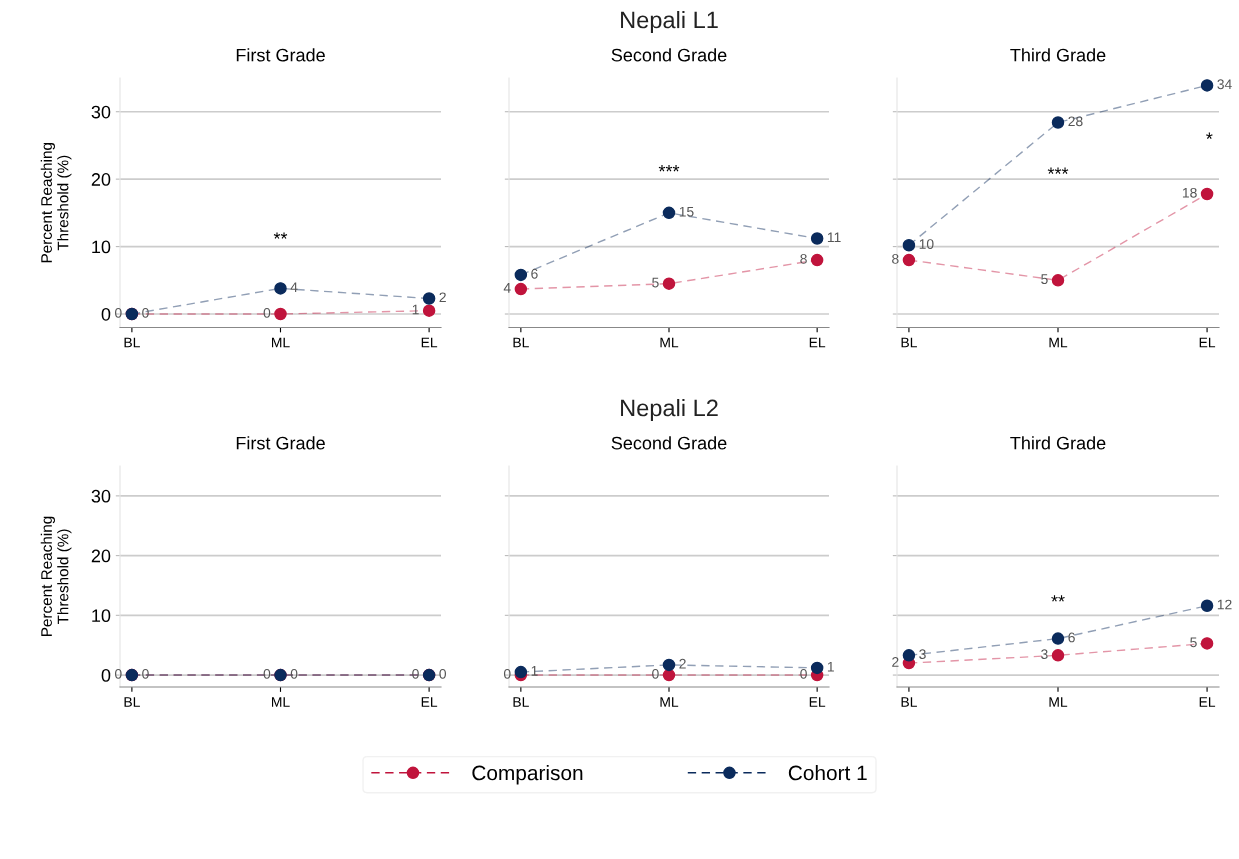  I want to click on data-label: 12, so click(1224, 604).